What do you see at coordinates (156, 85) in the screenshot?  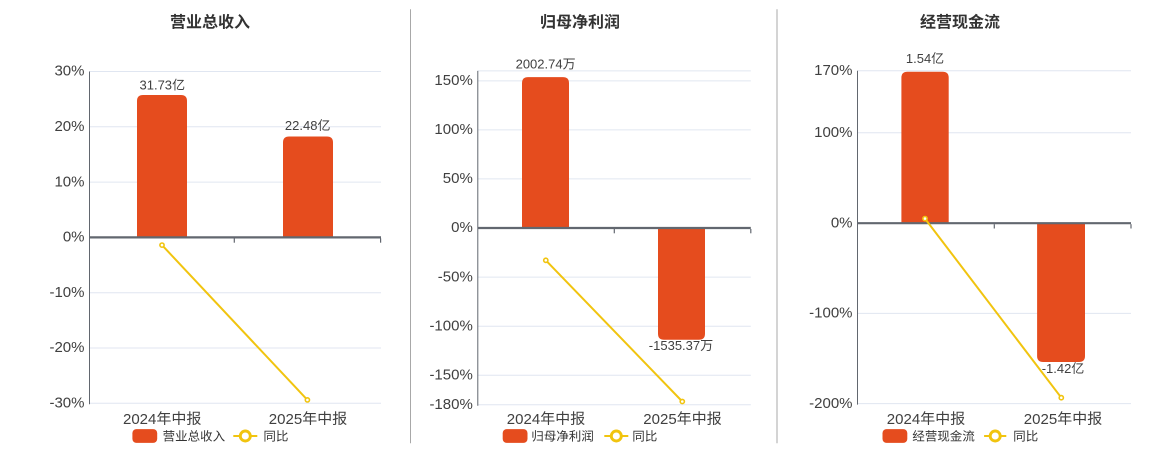 I see `svg-text: 31.73` at bounding box center [156, 85].